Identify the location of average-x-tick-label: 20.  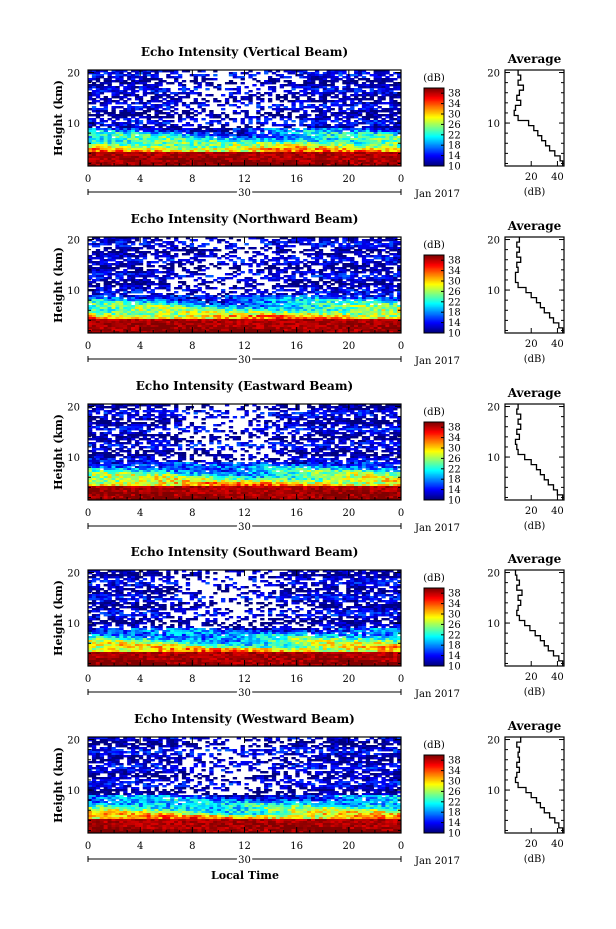
(531, 177).